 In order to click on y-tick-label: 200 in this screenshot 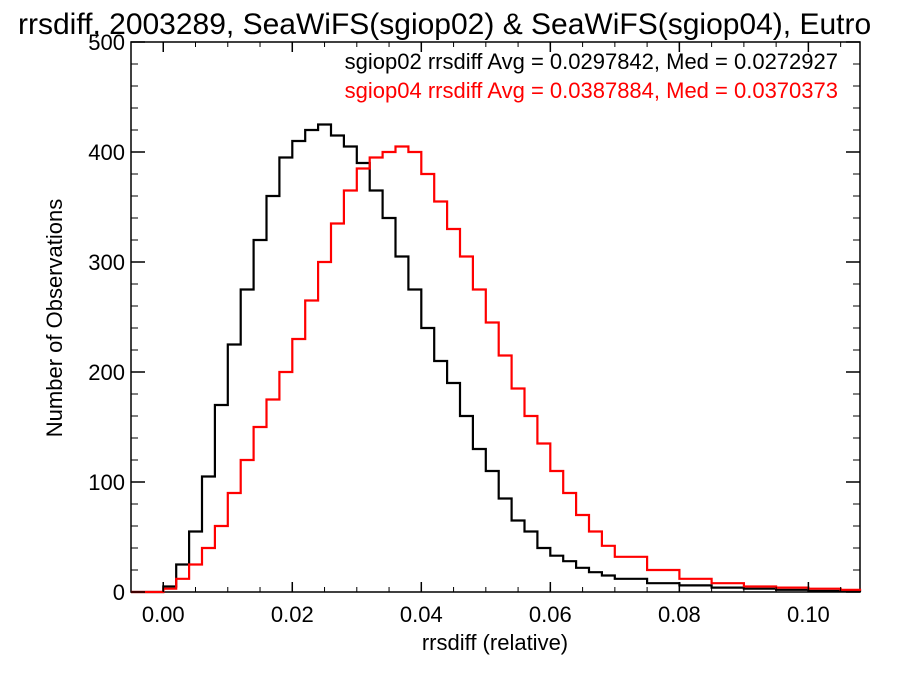, I will do `click(106, 372)`.